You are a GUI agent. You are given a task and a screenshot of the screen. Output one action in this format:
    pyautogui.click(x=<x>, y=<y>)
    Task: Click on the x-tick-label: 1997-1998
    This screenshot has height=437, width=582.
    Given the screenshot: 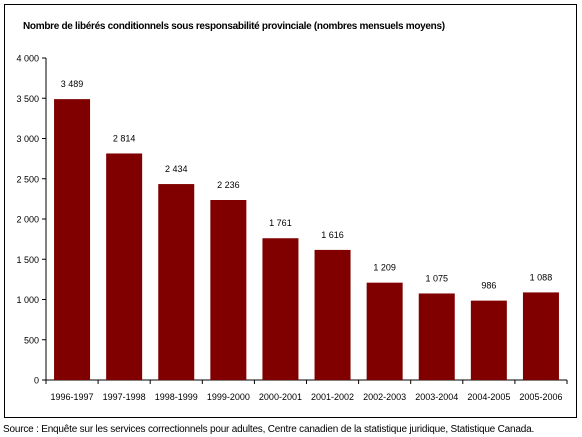 What is the action you would take?
    pyautogui.click(x=124, y=397)
    